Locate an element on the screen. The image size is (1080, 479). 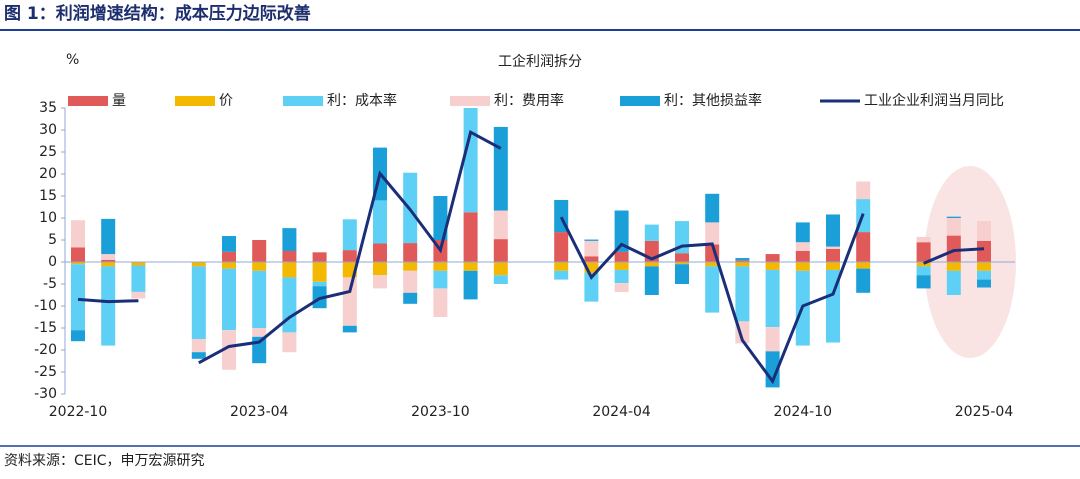
legend-label: 利：成本率 is located at coordinates (362, 100).